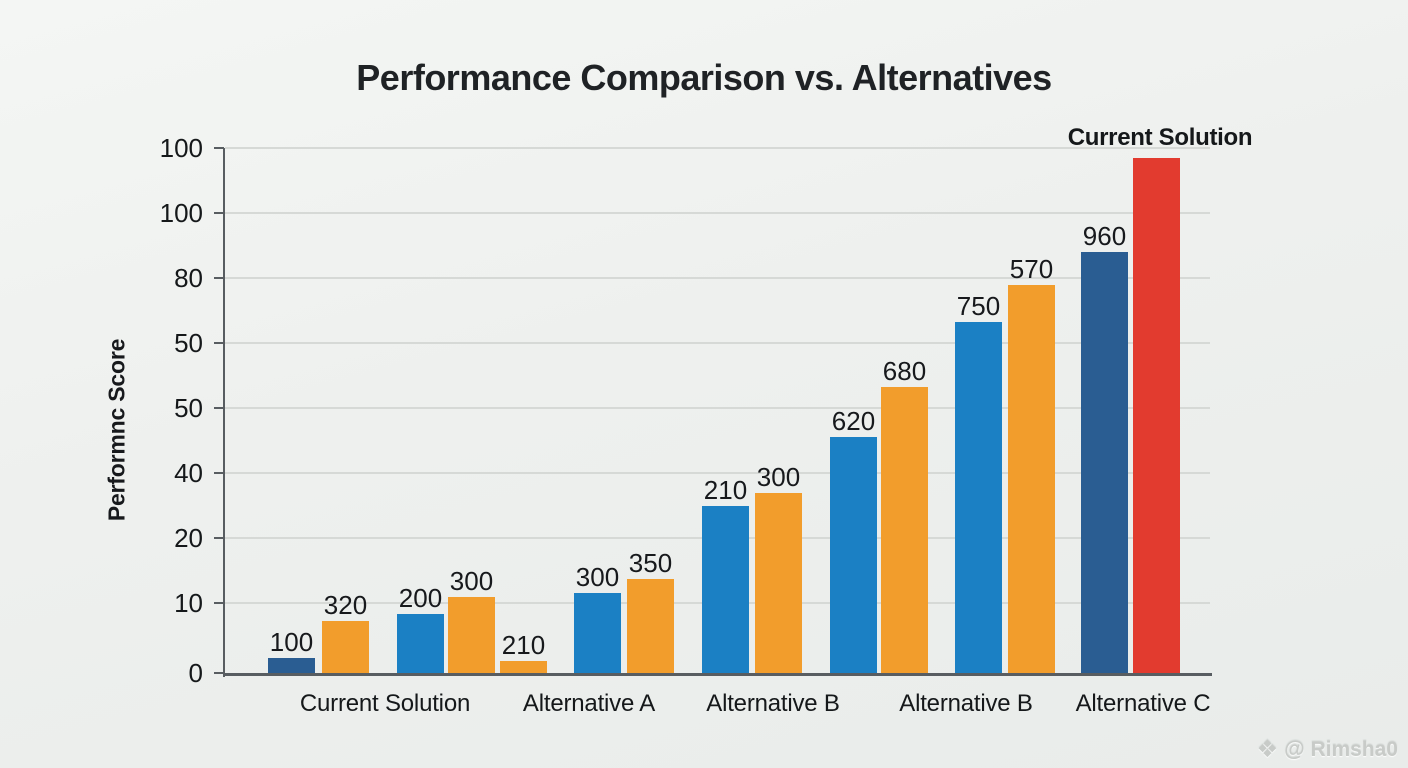 This screenshot has width=1408, height=768. What do you see at coordinates (116, 430) in the screenshot?
I see `y-axis-title: Performnc Score` at bounding box center [116, 430].